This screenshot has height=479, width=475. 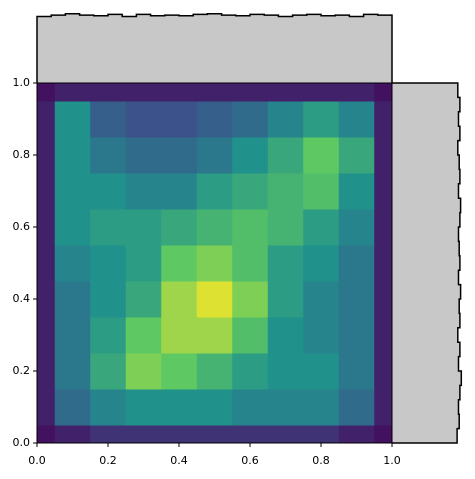 What do you see at coordinates (22, 82) in the screenshot?
I see `y-tick-label: 1.0` at bounding box center [22, 82].